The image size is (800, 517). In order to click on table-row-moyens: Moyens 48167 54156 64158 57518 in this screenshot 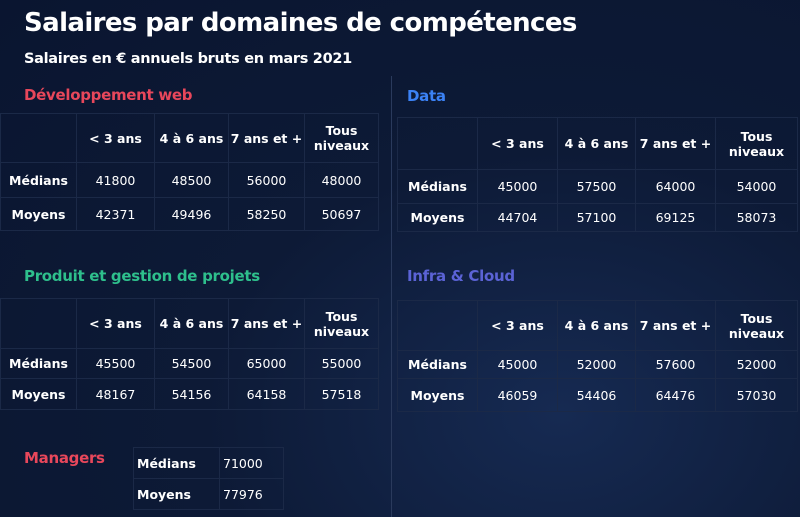, I will do `click(189, 394)`.